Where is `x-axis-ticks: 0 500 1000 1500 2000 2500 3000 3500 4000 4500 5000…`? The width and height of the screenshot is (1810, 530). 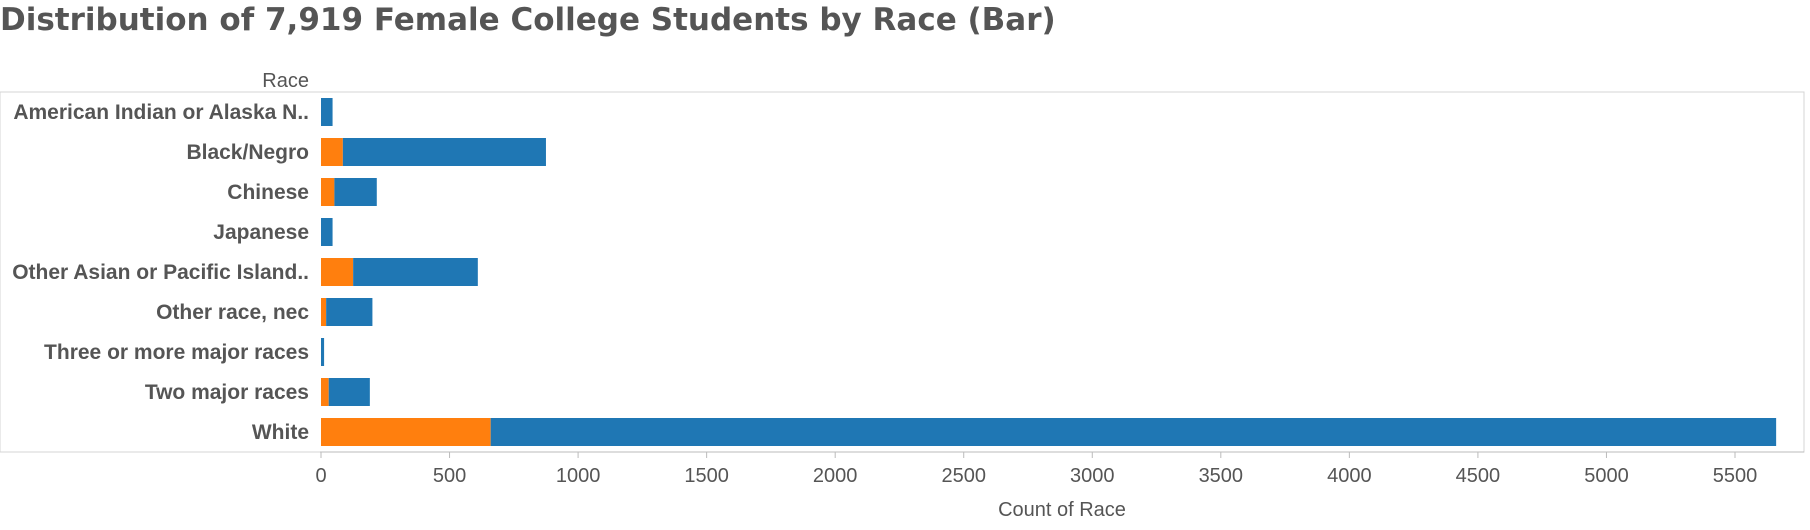 x-axis-ticks: 0 500 1000 1500 2000 2500 3000 3500 4000 4500 5000… is located at coordinates (1036, 469).